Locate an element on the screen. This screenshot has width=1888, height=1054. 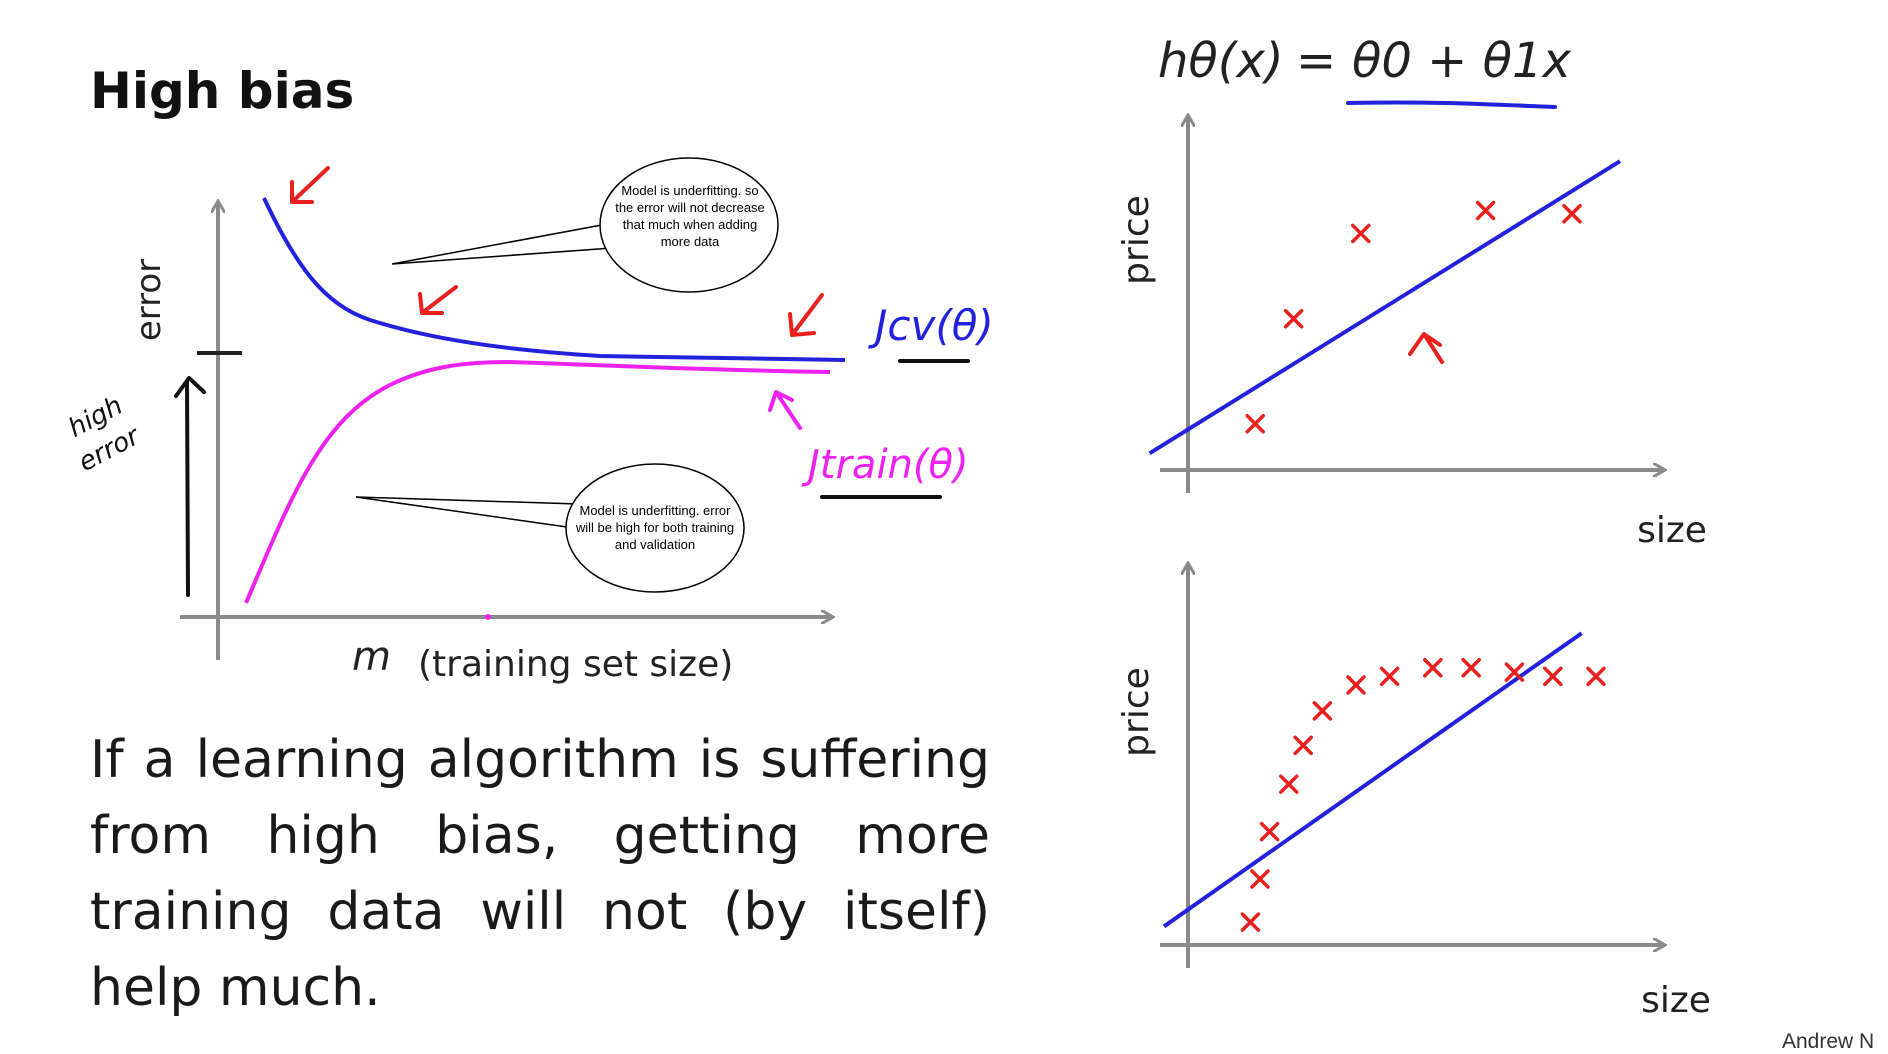
plot-1-xlabel: size is located at coordinates (1672, 530).